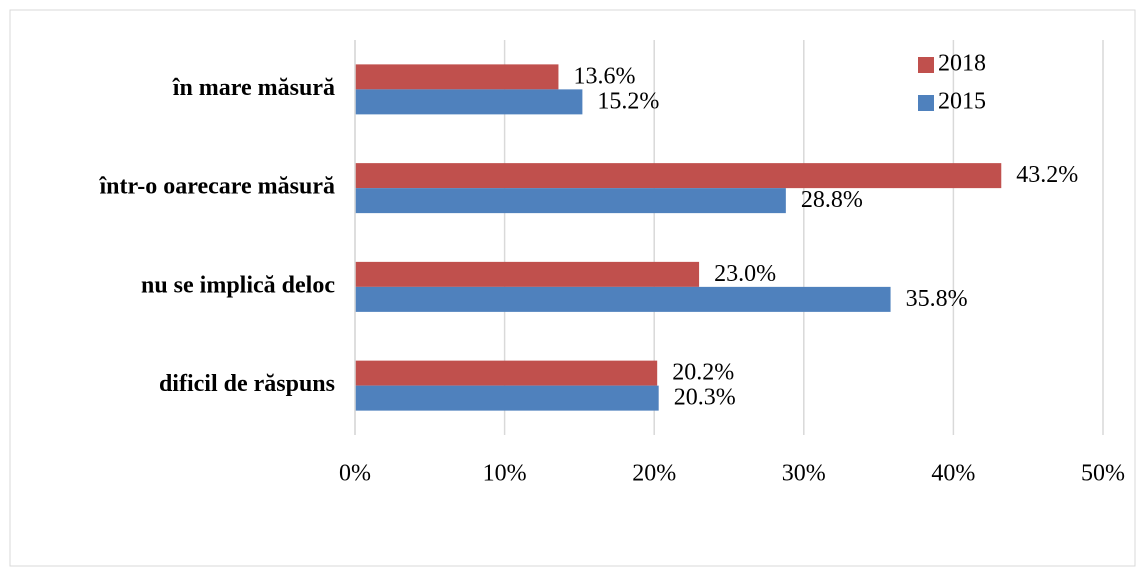  Describe the element at coordinates (238, 285) in the screenshot. I see `category-label: nu se implică deloc` at that location.